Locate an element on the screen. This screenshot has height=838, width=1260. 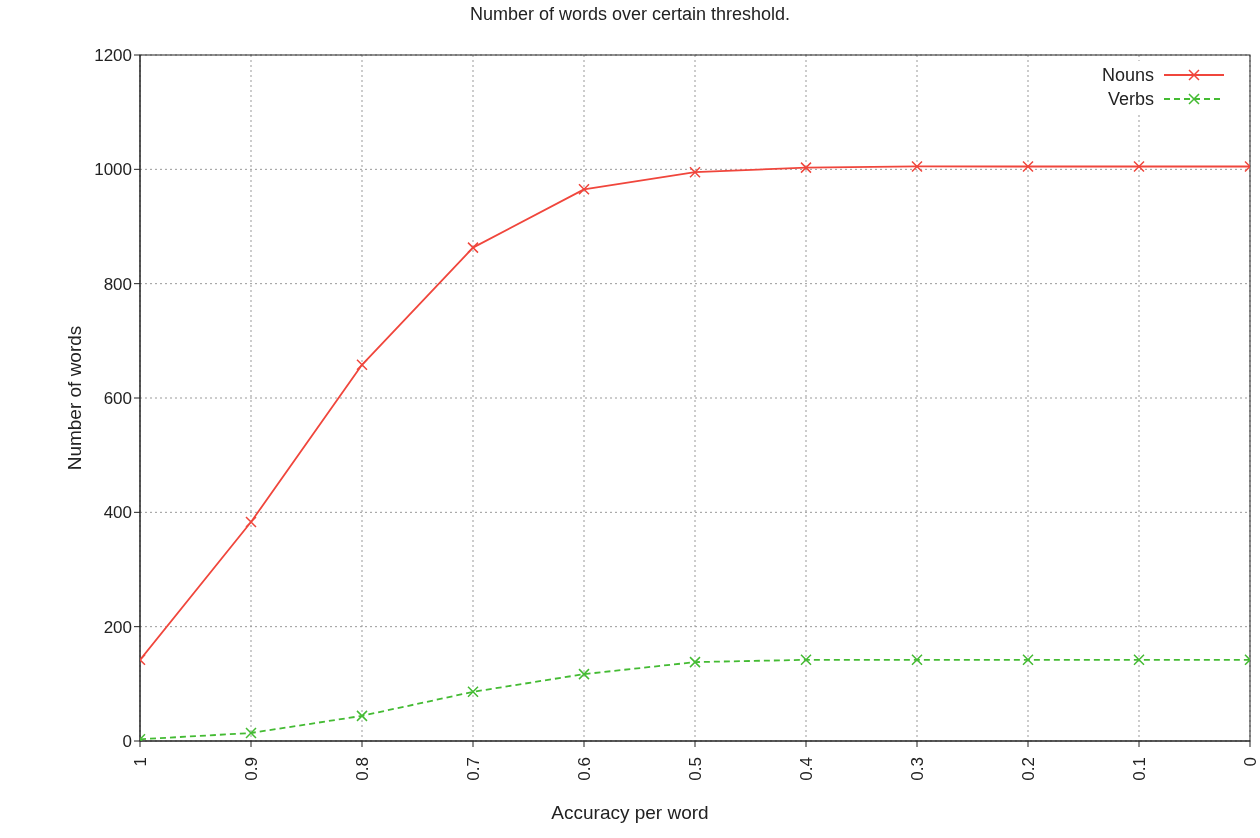
chart-title: Number of words over certain threshold. is located at coordinates (630, 14).